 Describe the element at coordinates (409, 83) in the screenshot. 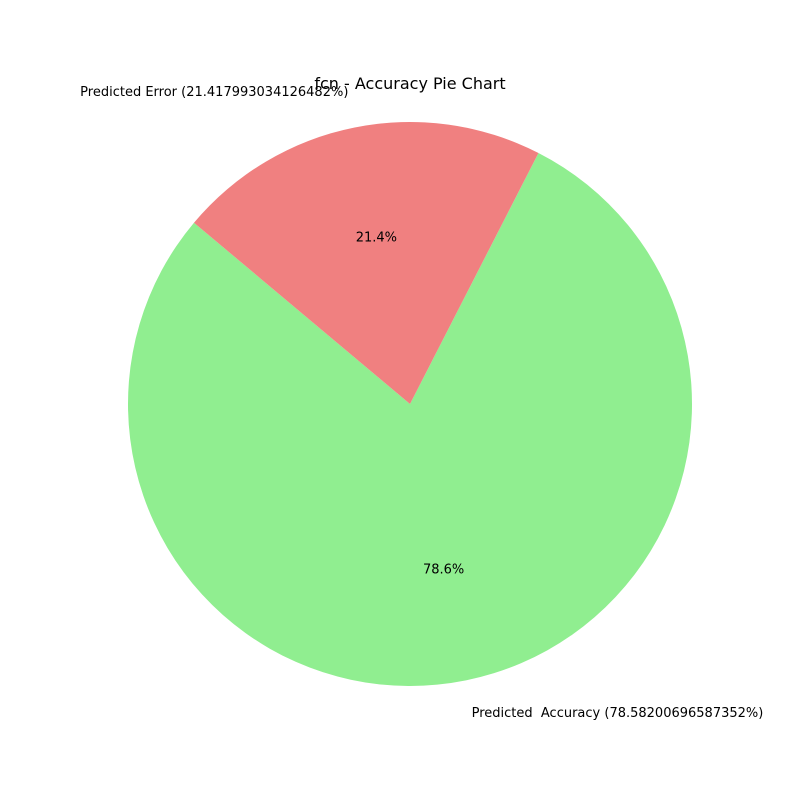

I see `chart-title: fcn - Accuracy Pie Chart` at that location.